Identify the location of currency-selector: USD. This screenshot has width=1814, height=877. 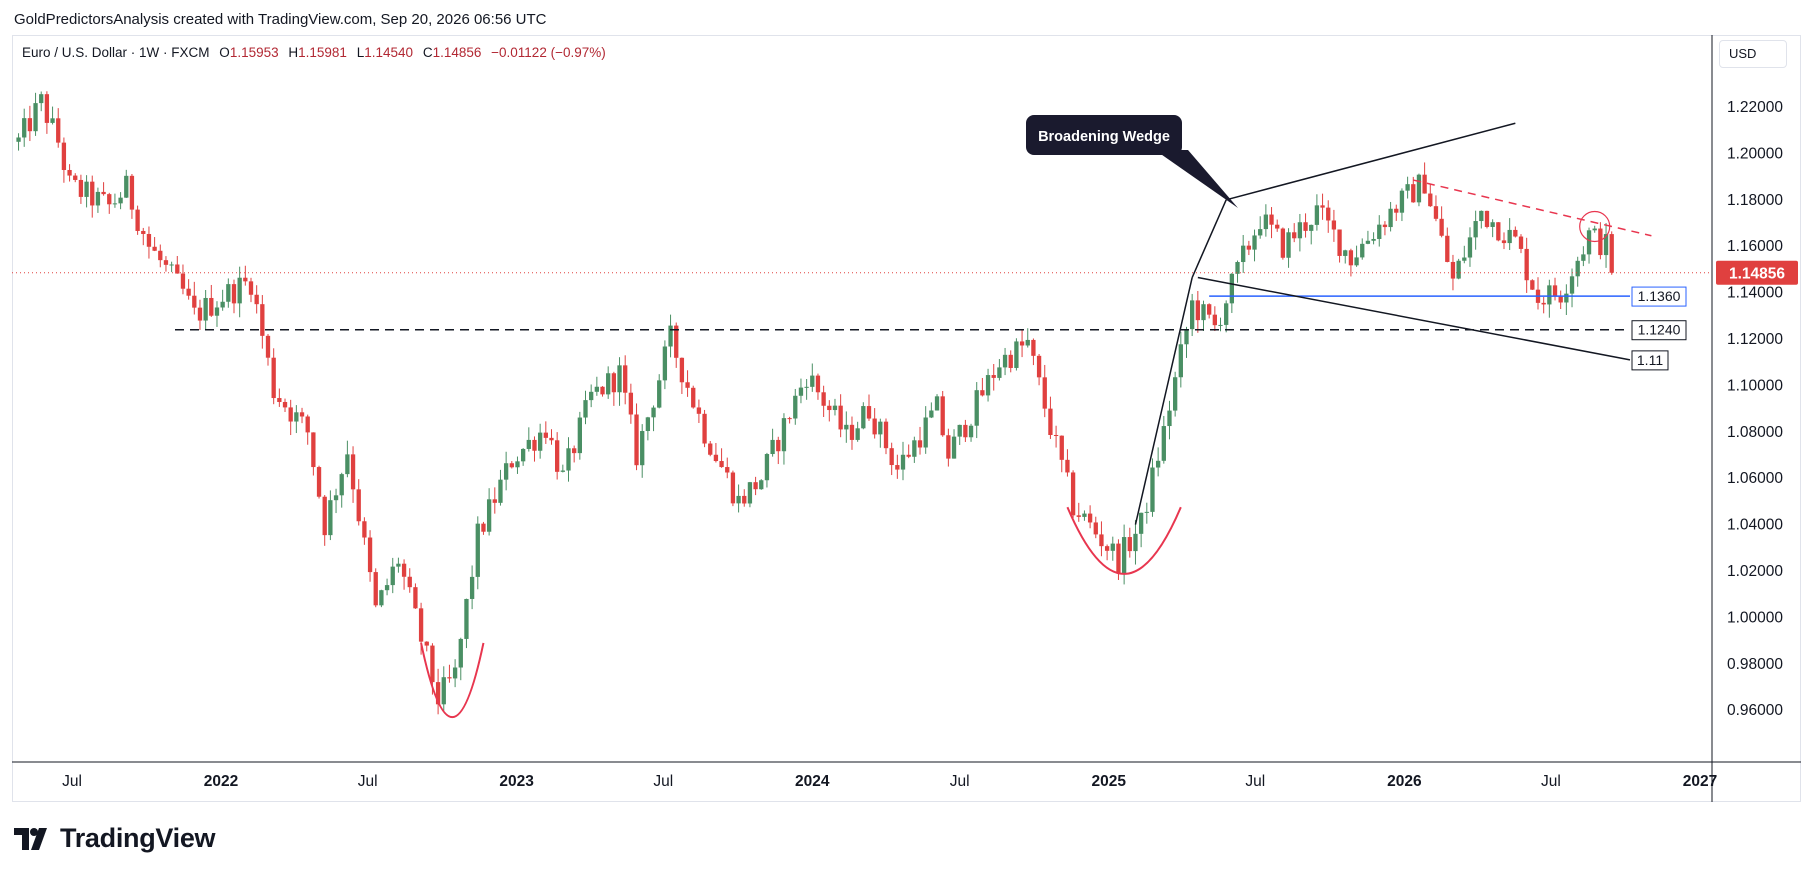
(1753, 54).